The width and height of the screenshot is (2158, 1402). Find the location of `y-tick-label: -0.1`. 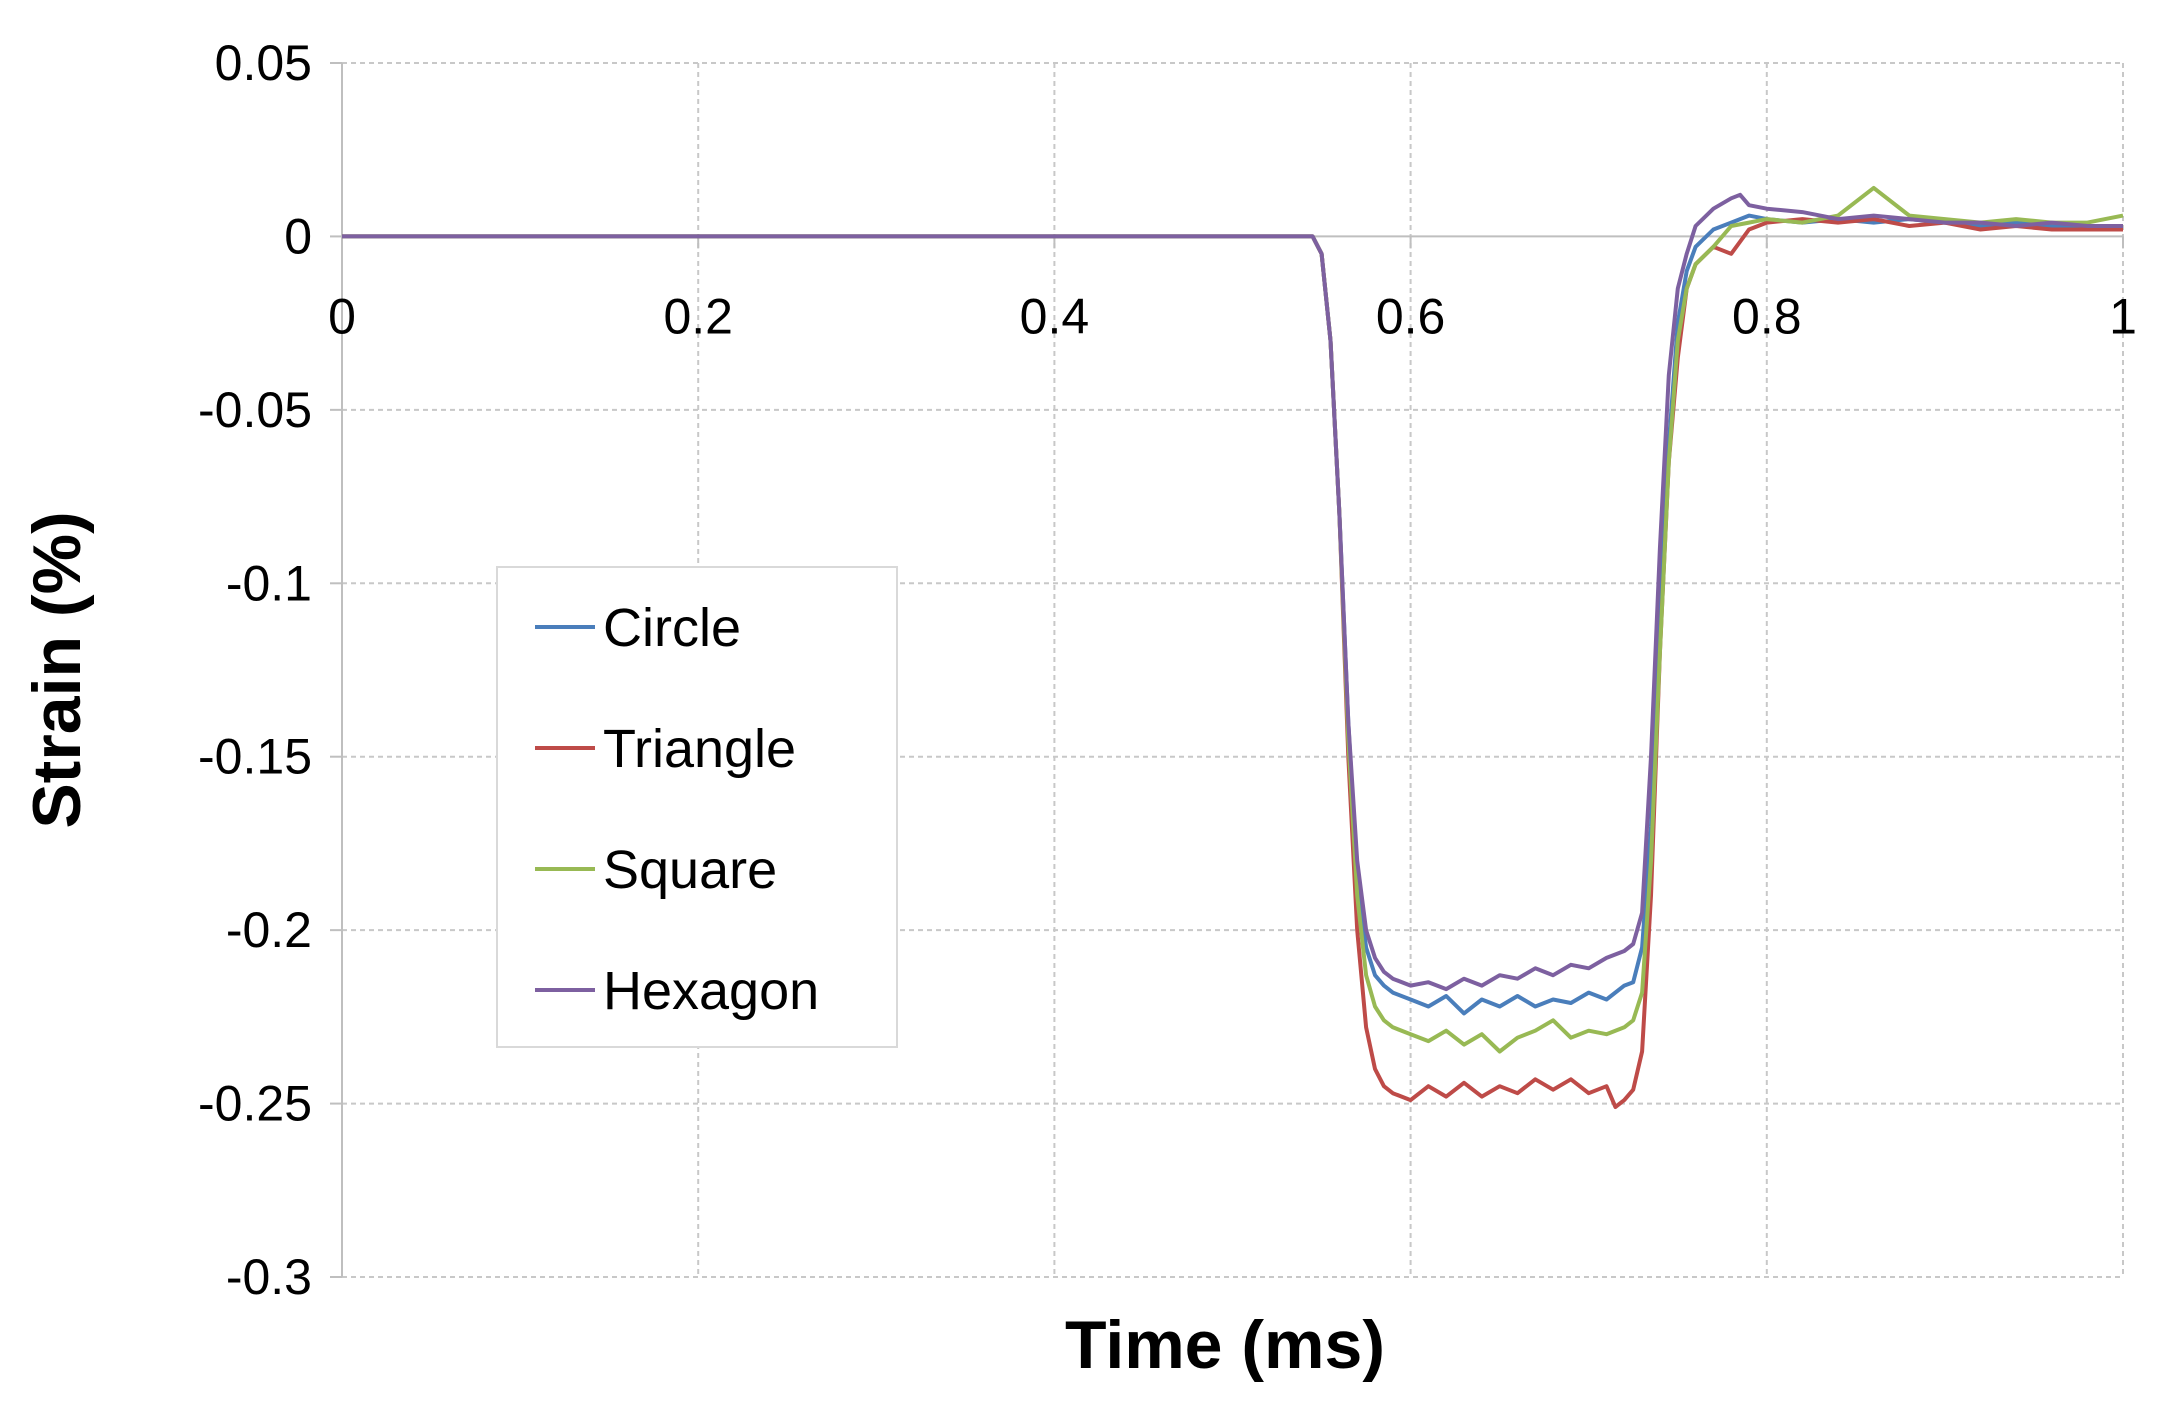

y-tick-label: -0.1 is located at coordinates (269, 583).